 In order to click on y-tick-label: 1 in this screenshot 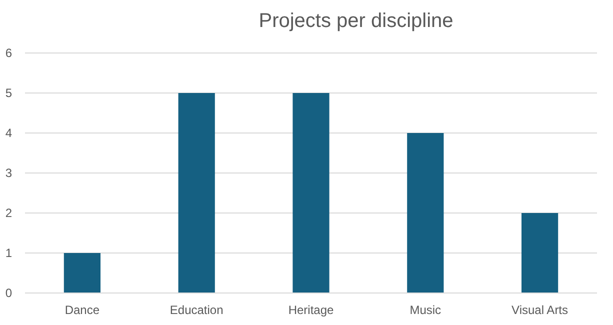, I will do `click(8, 253)`.